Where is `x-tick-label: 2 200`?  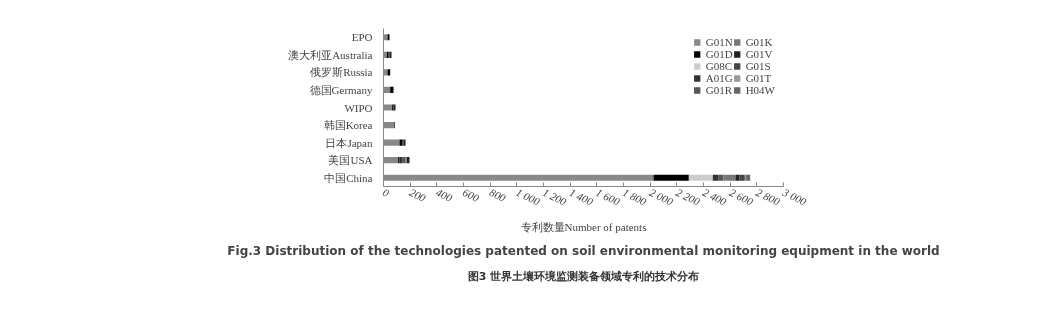
x-tick-label: 2 200 is located at coordinates (688, 197).